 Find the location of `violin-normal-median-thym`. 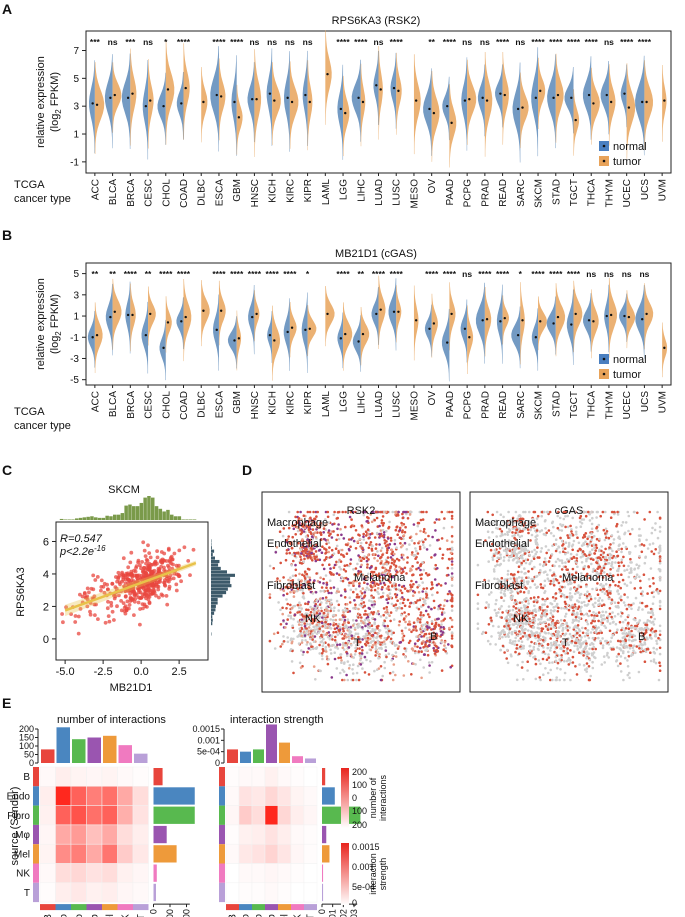

violin-normal-median-thym is located at coordinates (606, 316).